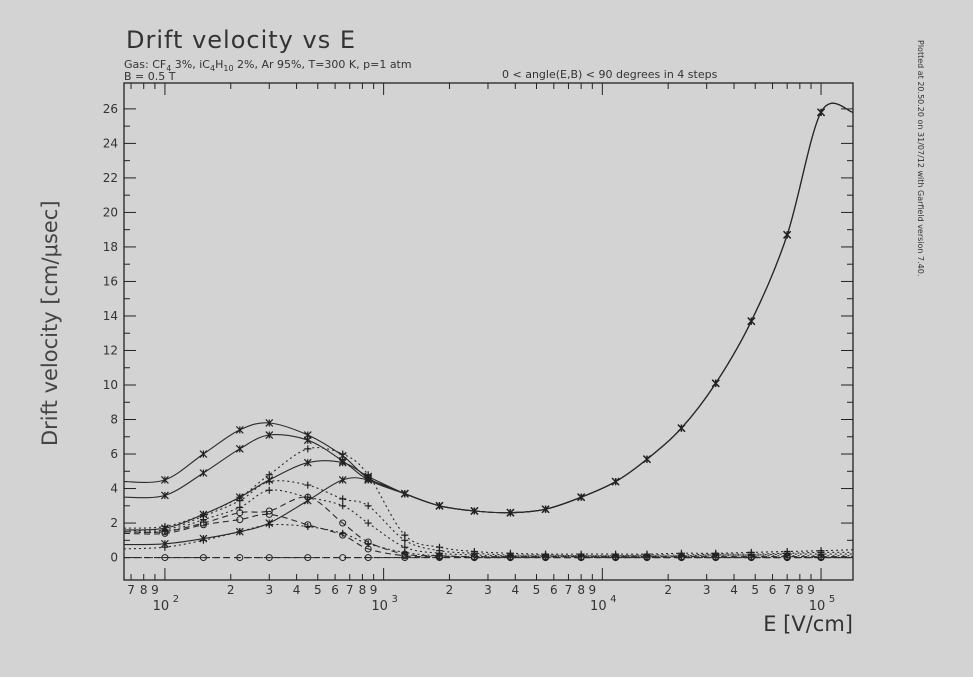 This screenshot has width=973, height=677. I want to click on y-tick-label: 10, so click(110, 385).